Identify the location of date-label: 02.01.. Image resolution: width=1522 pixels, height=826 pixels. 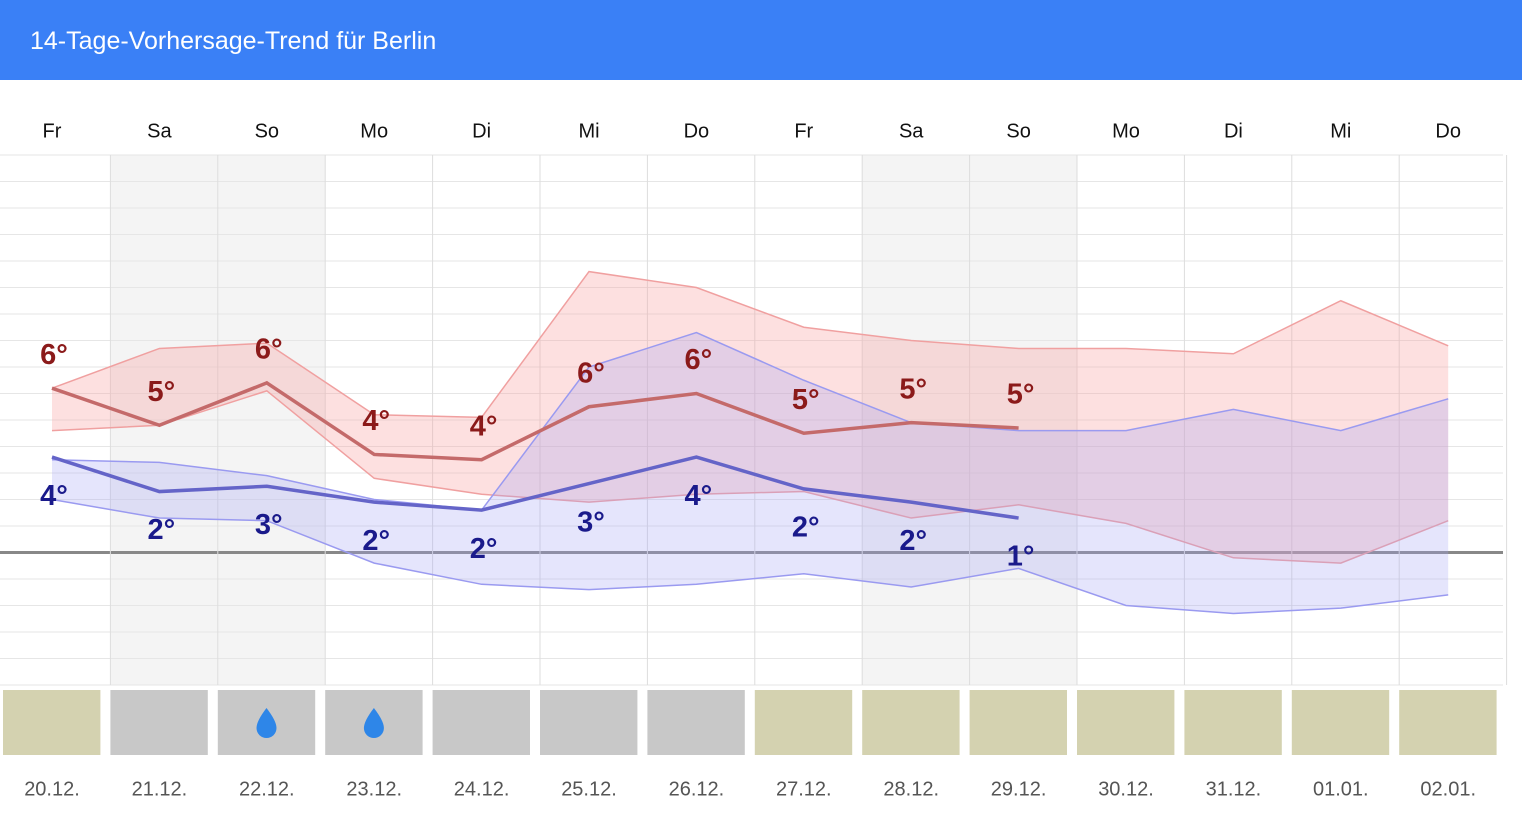
(1448, 789).